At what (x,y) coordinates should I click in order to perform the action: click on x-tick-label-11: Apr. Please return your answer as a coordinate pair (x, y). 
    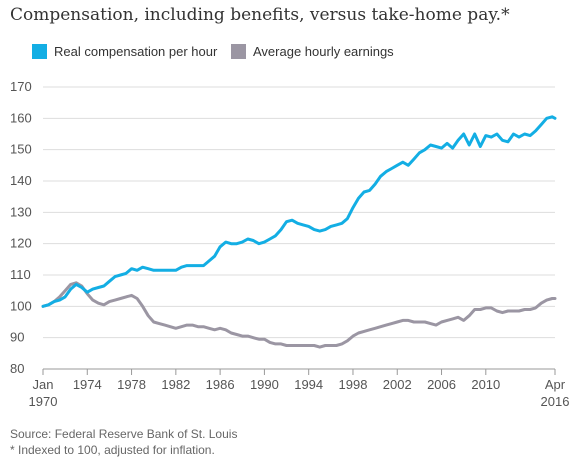
    Looking at the image, I should click on (555, 384).